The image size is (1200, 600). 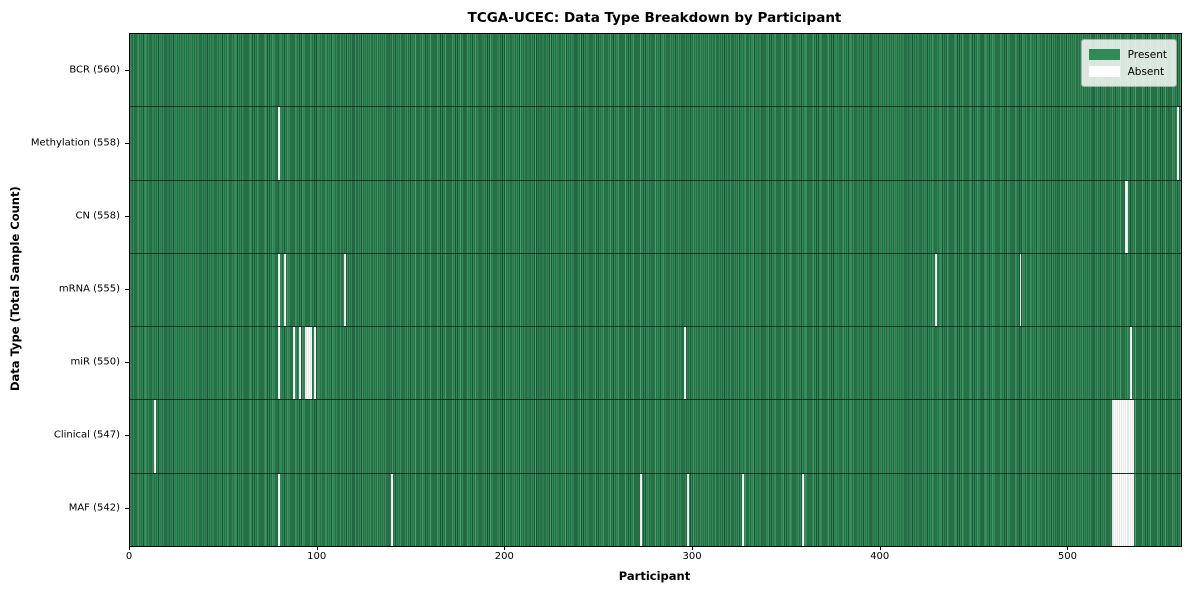 What do you see at coordinates (95, 362) in the screenshot?
I see `y-tick-label: miR (550)` at bounding box center [95, 362].